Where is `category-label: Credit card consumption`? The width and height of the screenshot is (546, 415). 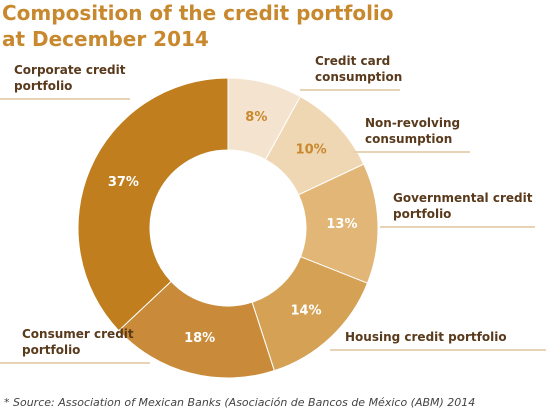 category-label: Credit card consumption is located at coordinates (351, 72).